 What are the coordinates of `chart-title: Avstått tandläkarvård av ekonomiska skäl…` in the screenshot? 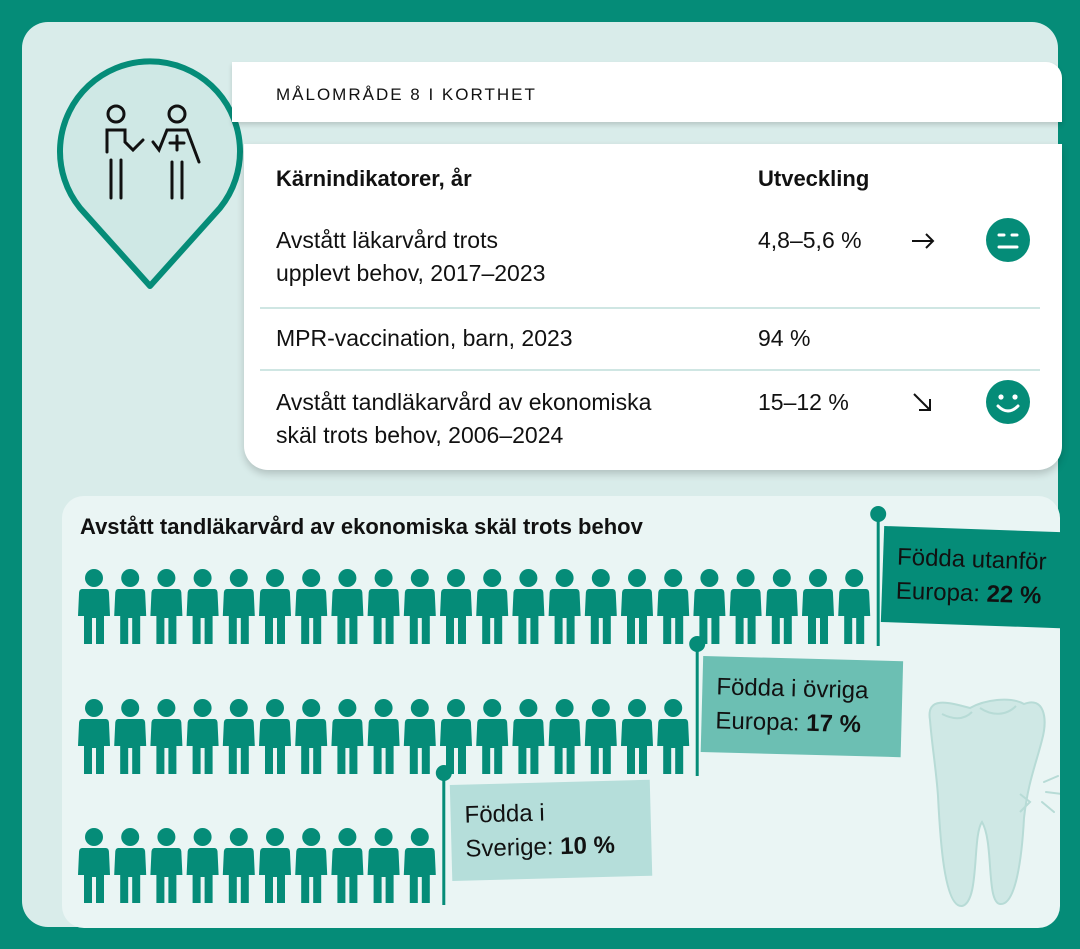 It's located at (361, 526).